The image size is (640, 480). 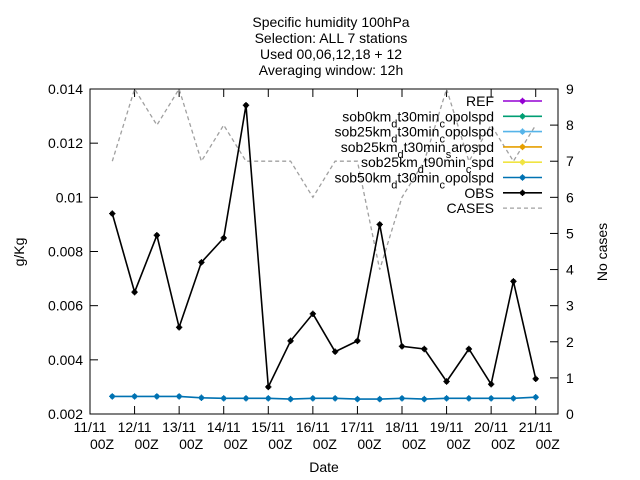 What do you see at coordinates (331, 54) in the screenshot?
I see `chart-title-line: Used 00,06,12,18 + 12` at bounding box center [331, 54].